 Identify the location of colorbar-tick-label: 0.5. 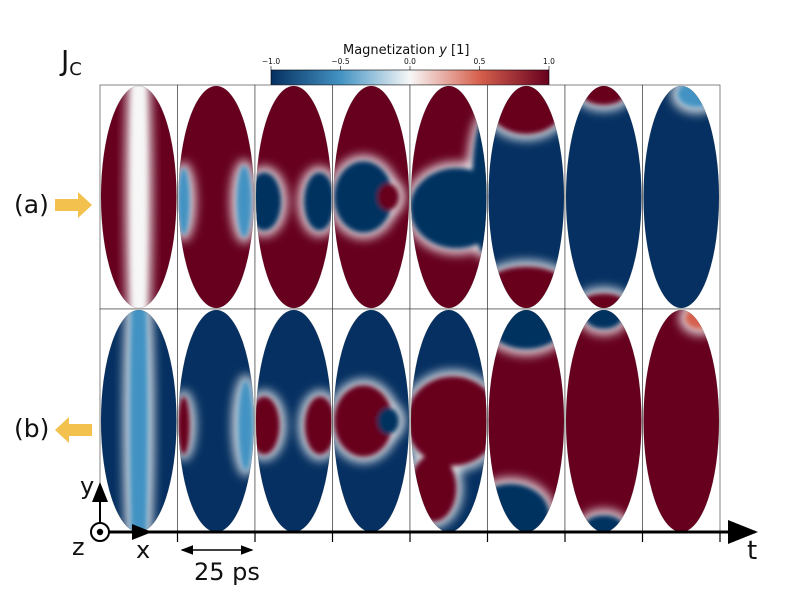
(480, 61).